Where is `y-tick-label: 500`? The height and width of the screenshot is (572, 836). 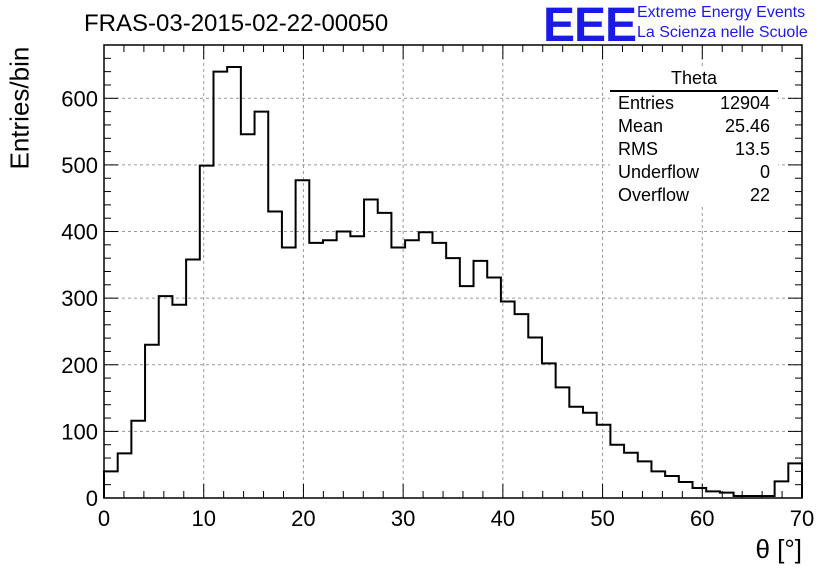
y-tick-label: 500 is located at coordinates (79, 165).